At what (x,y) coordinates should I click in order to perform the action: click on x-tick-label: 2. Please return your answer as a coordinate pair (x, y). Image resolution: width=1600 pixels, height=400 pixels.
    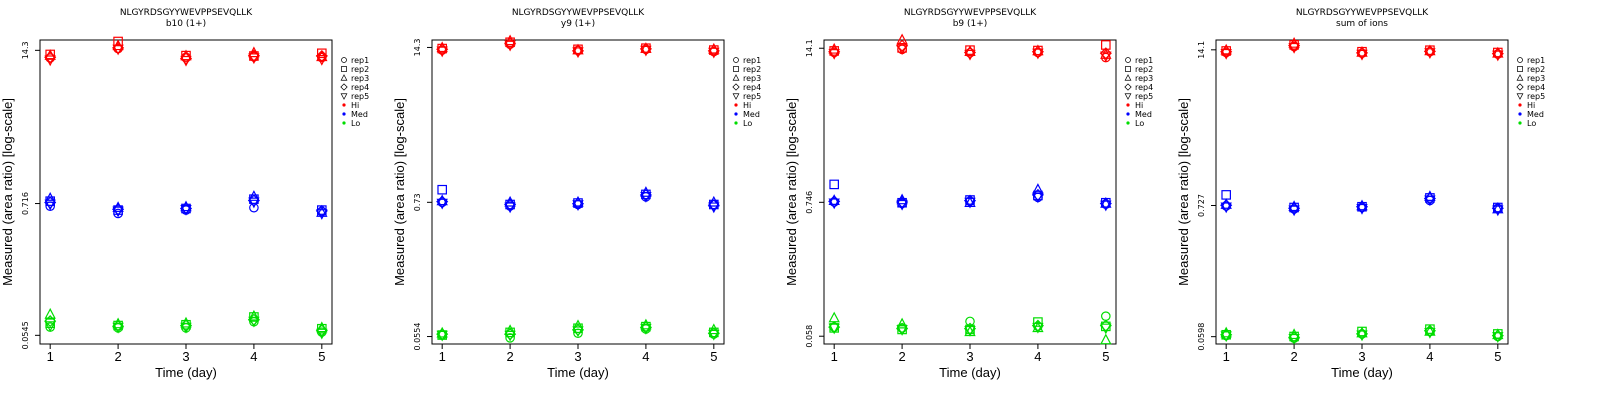
    Looking at the image, I should click on (509, 356).